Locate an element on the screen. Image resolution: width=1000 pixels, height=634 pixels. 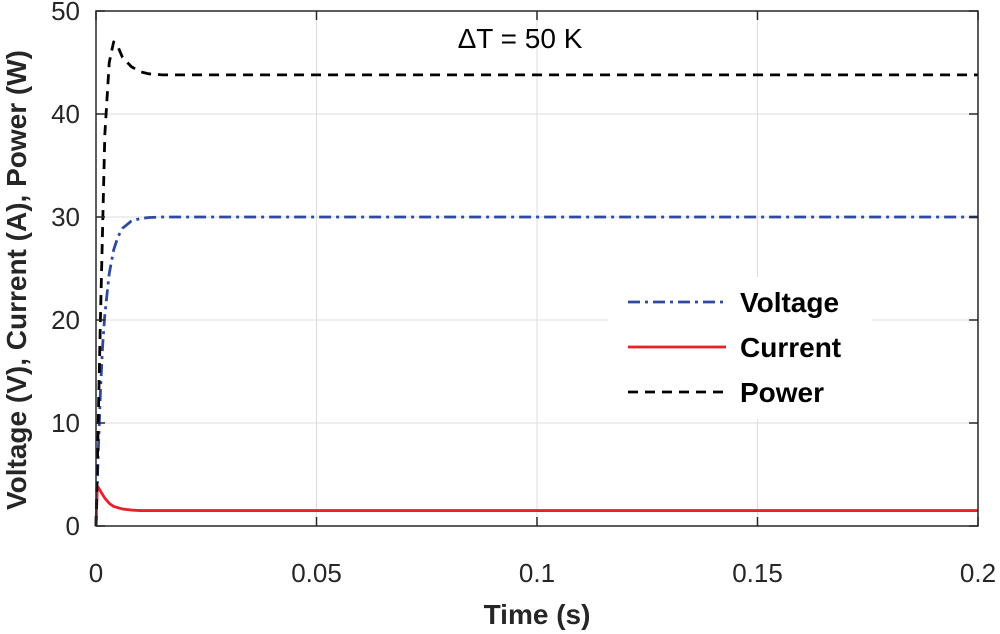
y-axis-title: Voltage (V), Current (A), Power (W) is located at coordinates (16, 280).